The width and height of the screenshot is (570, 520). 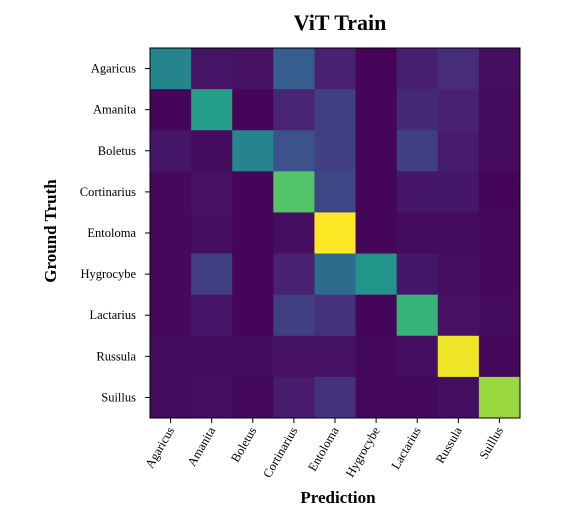 What do you see at coordinates (417, 151) in the screenshot?
I see `heatmap-cell-boletus-lactarius` at bounding box center [417, 151].